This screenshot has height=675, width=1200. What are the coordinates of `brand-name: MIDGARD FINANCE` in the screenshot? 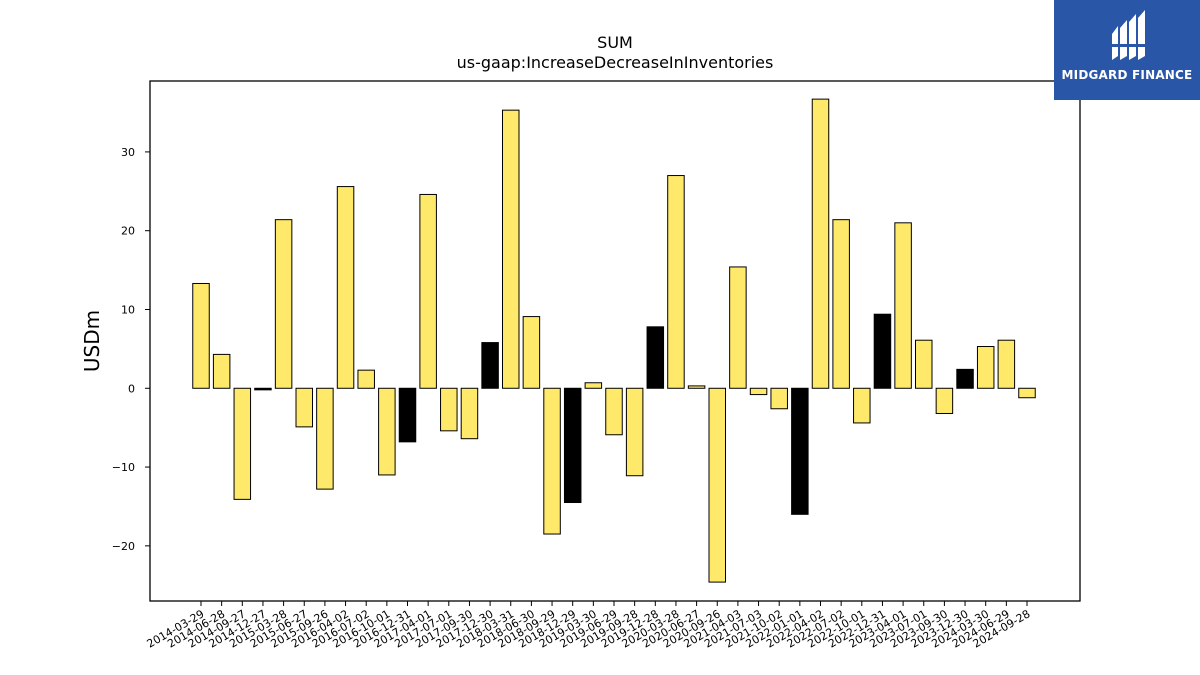 It's located at (1127, 75).